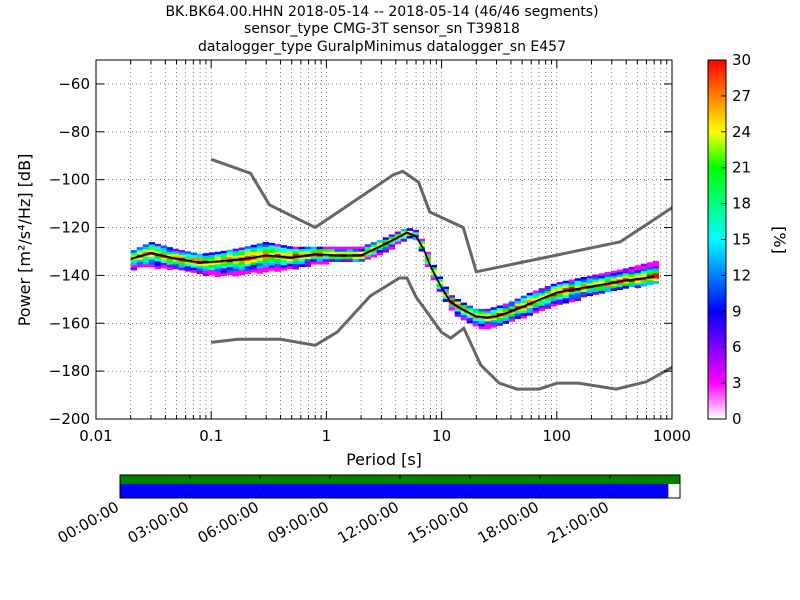  I want to click on colorbar-tick-label: 9, so click(737, 311).